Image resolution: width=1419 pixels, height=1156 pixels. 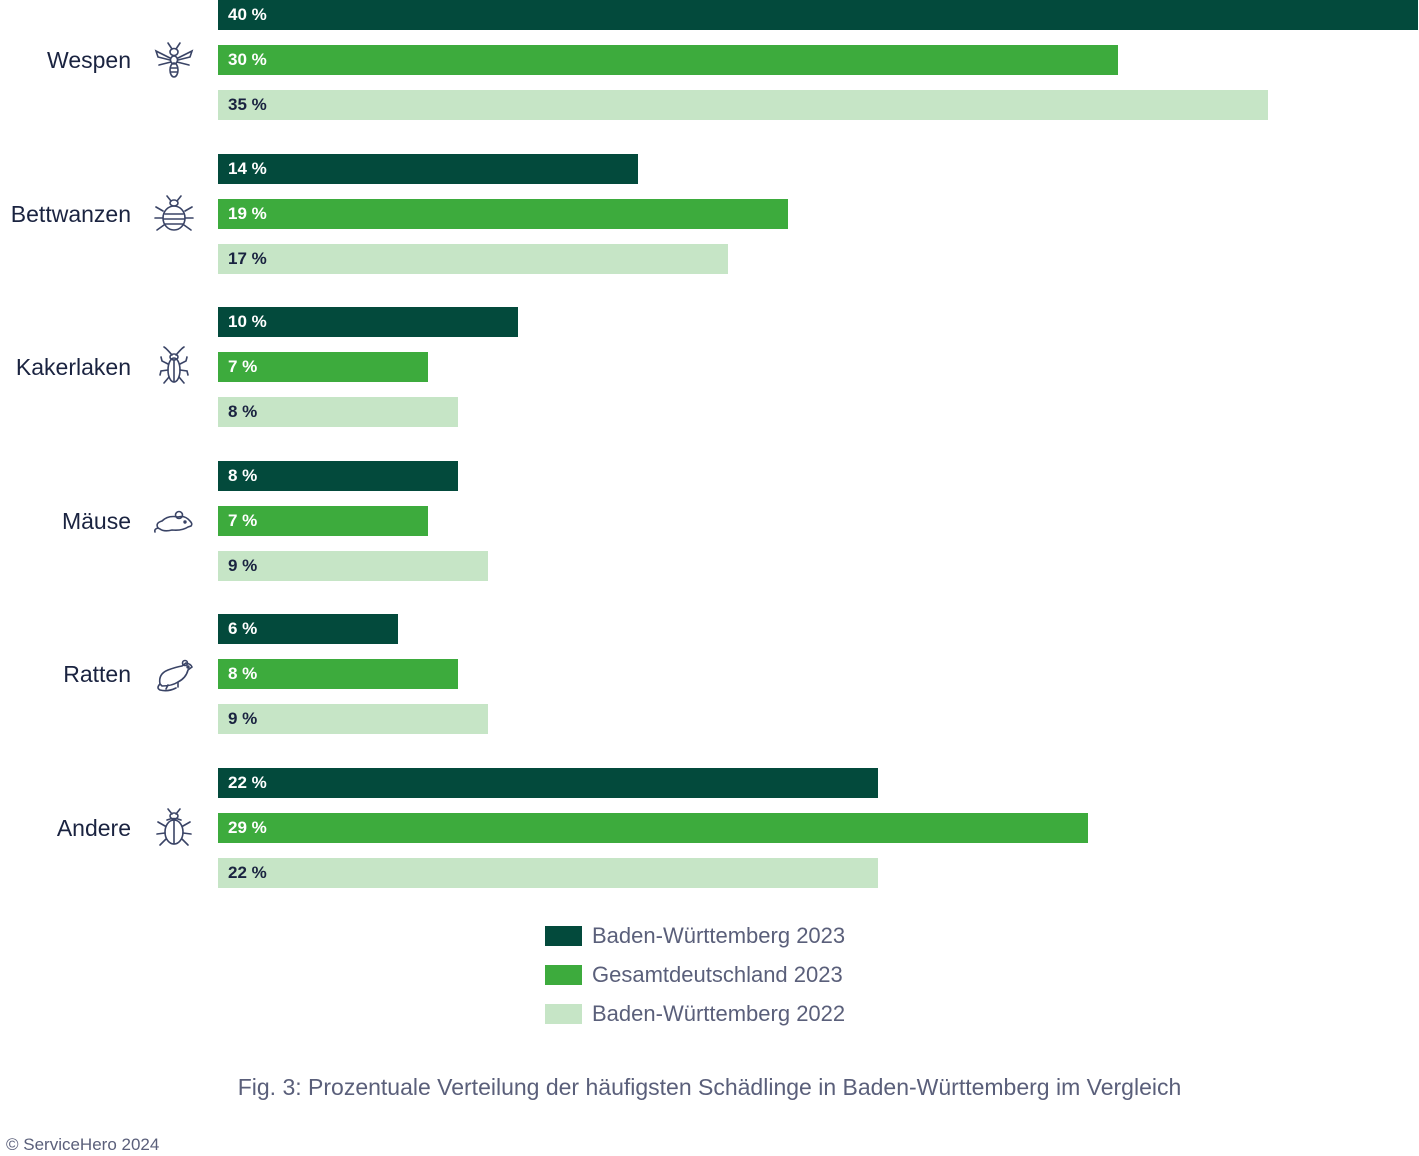 What do you see at coordinates (174, 60) in the screenshot?
I see `wasp-icon` at bounding box center [174, 60].